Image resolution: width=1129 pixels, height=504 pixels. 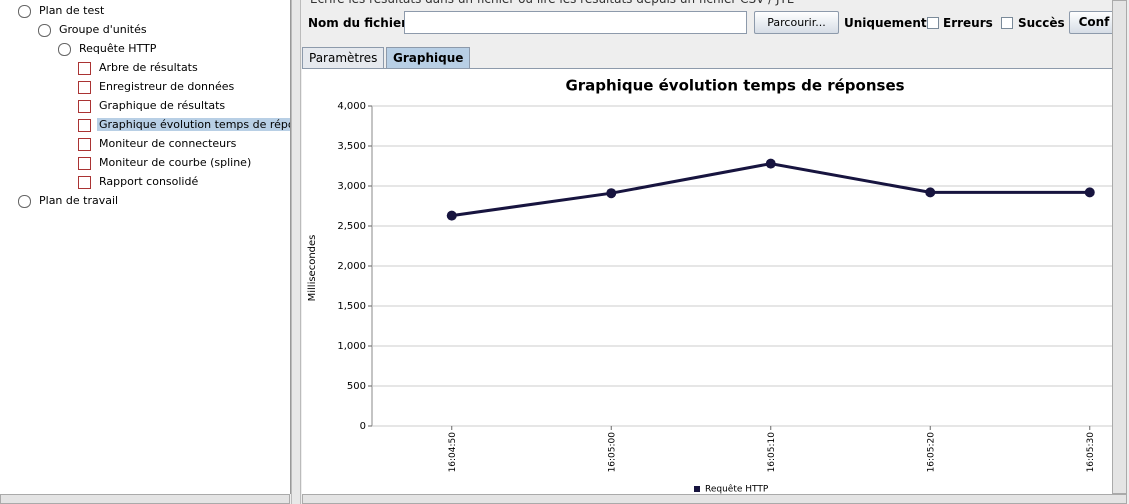 I want to click on tree-node: Enregistreur de données, so click(x=157, y=87).